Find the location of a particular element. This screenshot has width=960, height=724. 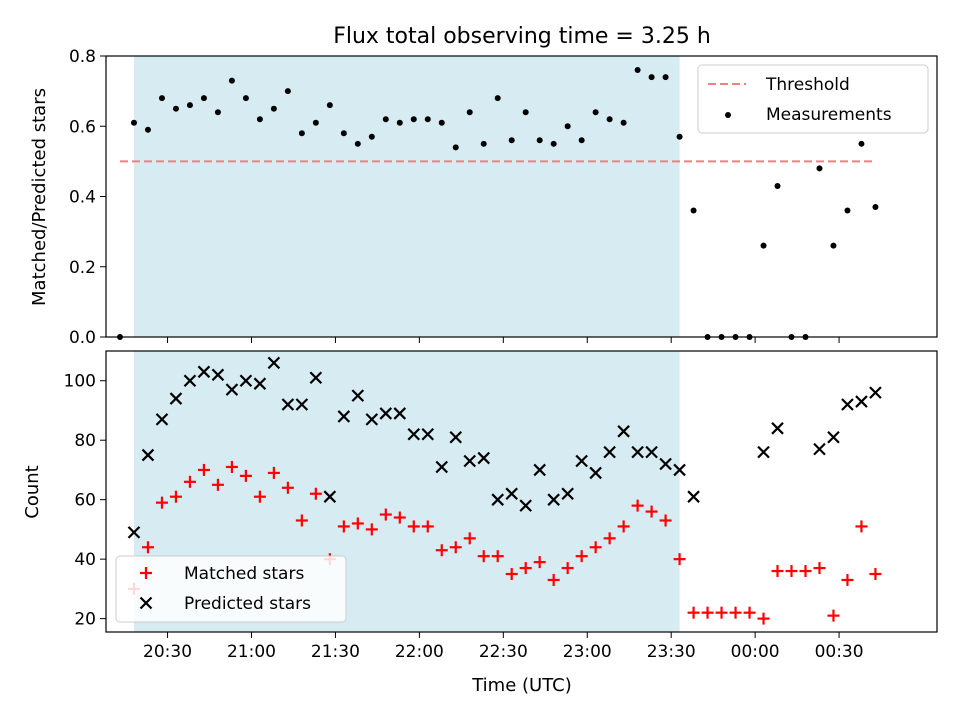

x-axis-label: Time (UTC) is located at coordinates (521, 685).